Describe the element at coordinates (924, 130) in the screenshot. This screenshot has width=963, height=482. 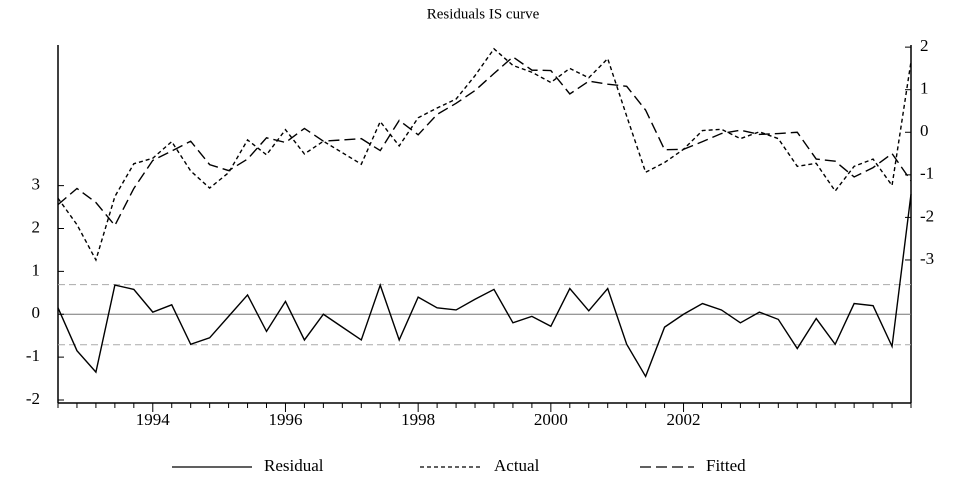
I see `y2-tick-label: 0` at that location.